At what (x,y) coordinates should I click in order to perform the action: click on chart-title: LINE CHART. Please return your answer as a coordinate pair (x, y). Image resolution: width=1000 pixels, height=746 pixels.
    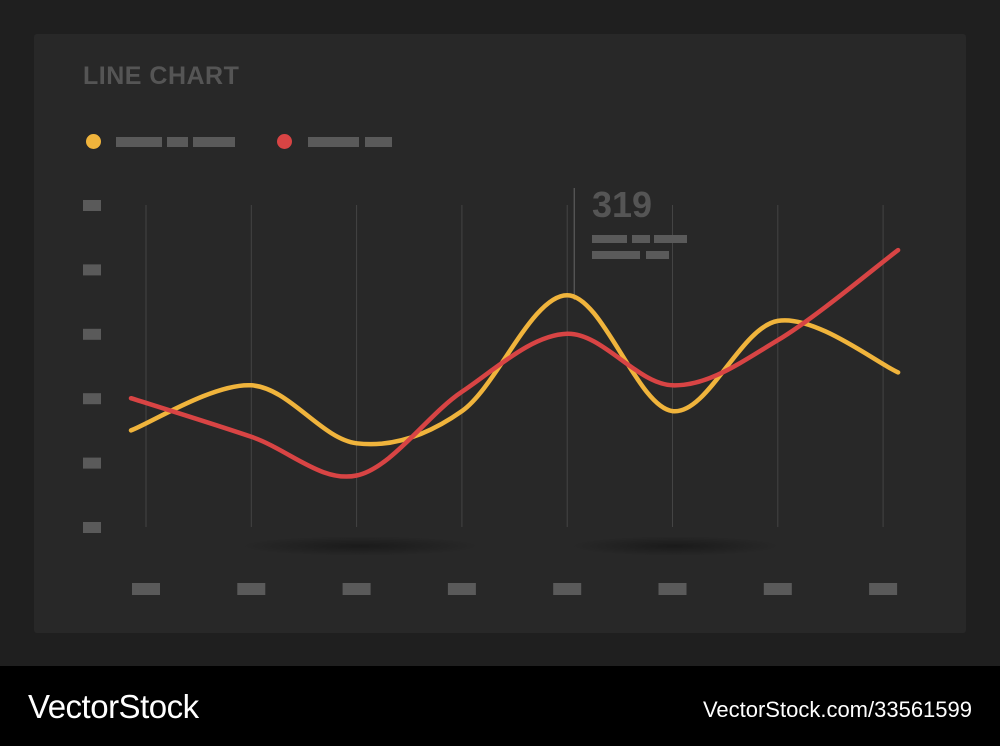
    Looking at the image, I should click on (161, 76).